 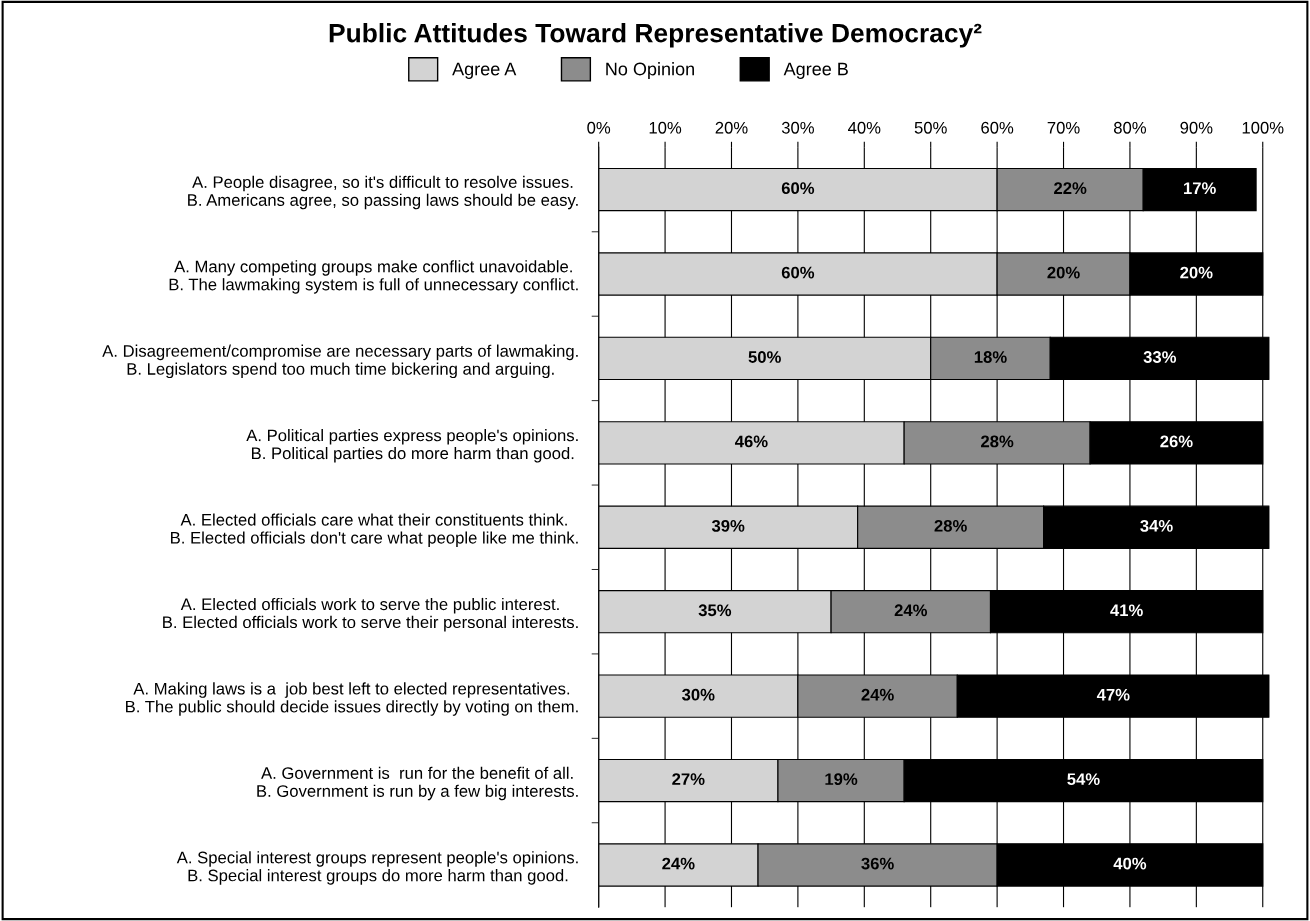 What do you see at coordinates (412, 446) in the screenshot?
I see `y-tick-label: A. Political parties express people's opinions. B. Political parties do more harm than good.` at bounding box center [412, 446].